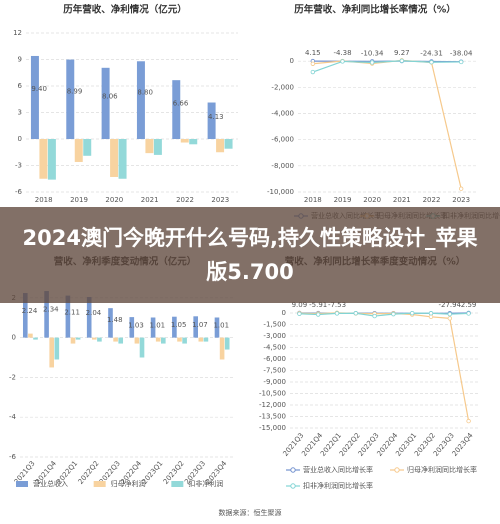 This screenshot has width=500, height=524. Describe the element at coordinates (200, 325) in the screenshot. I see `data-label: 1.07` at that location.